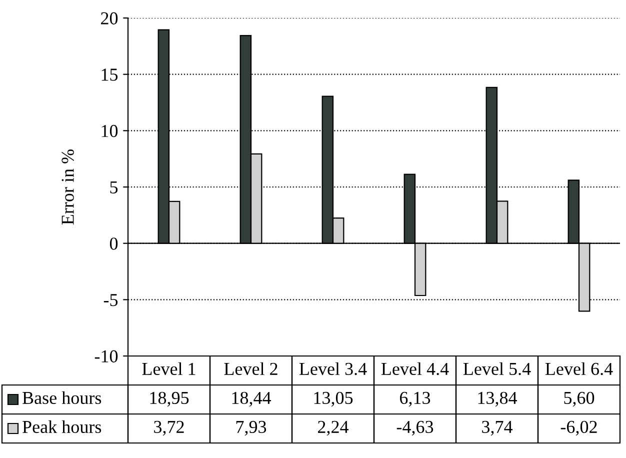  What do you see at coordinates (415, 428) in the screenshot?
I see `data-label: -4,63` at bounding box center [415, 428].